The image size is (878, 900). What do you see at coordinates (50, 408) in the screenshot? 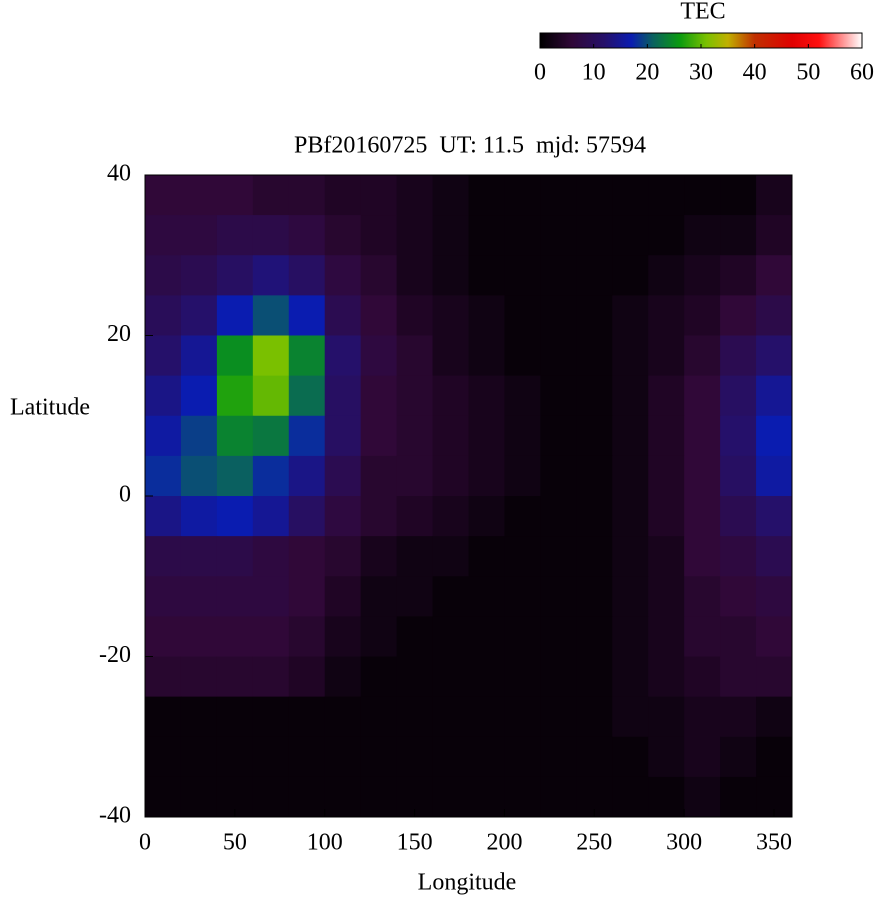
I see `y-axis-label: Latitude` at bounding box center [50, 408].